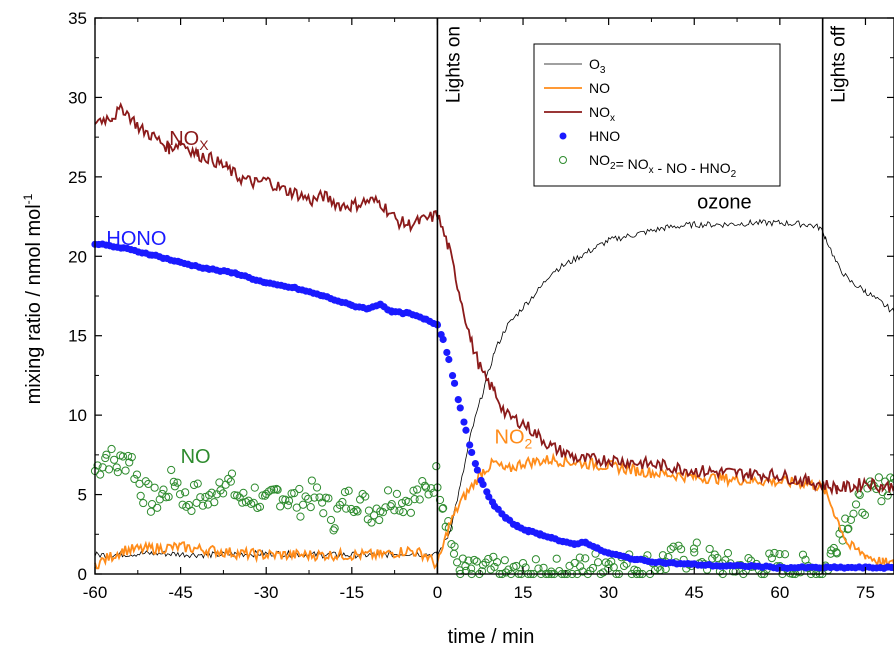  Describe the element at coordinates (136, 239) in the screenshot. I see `annotation-hono: HONO` at that location.